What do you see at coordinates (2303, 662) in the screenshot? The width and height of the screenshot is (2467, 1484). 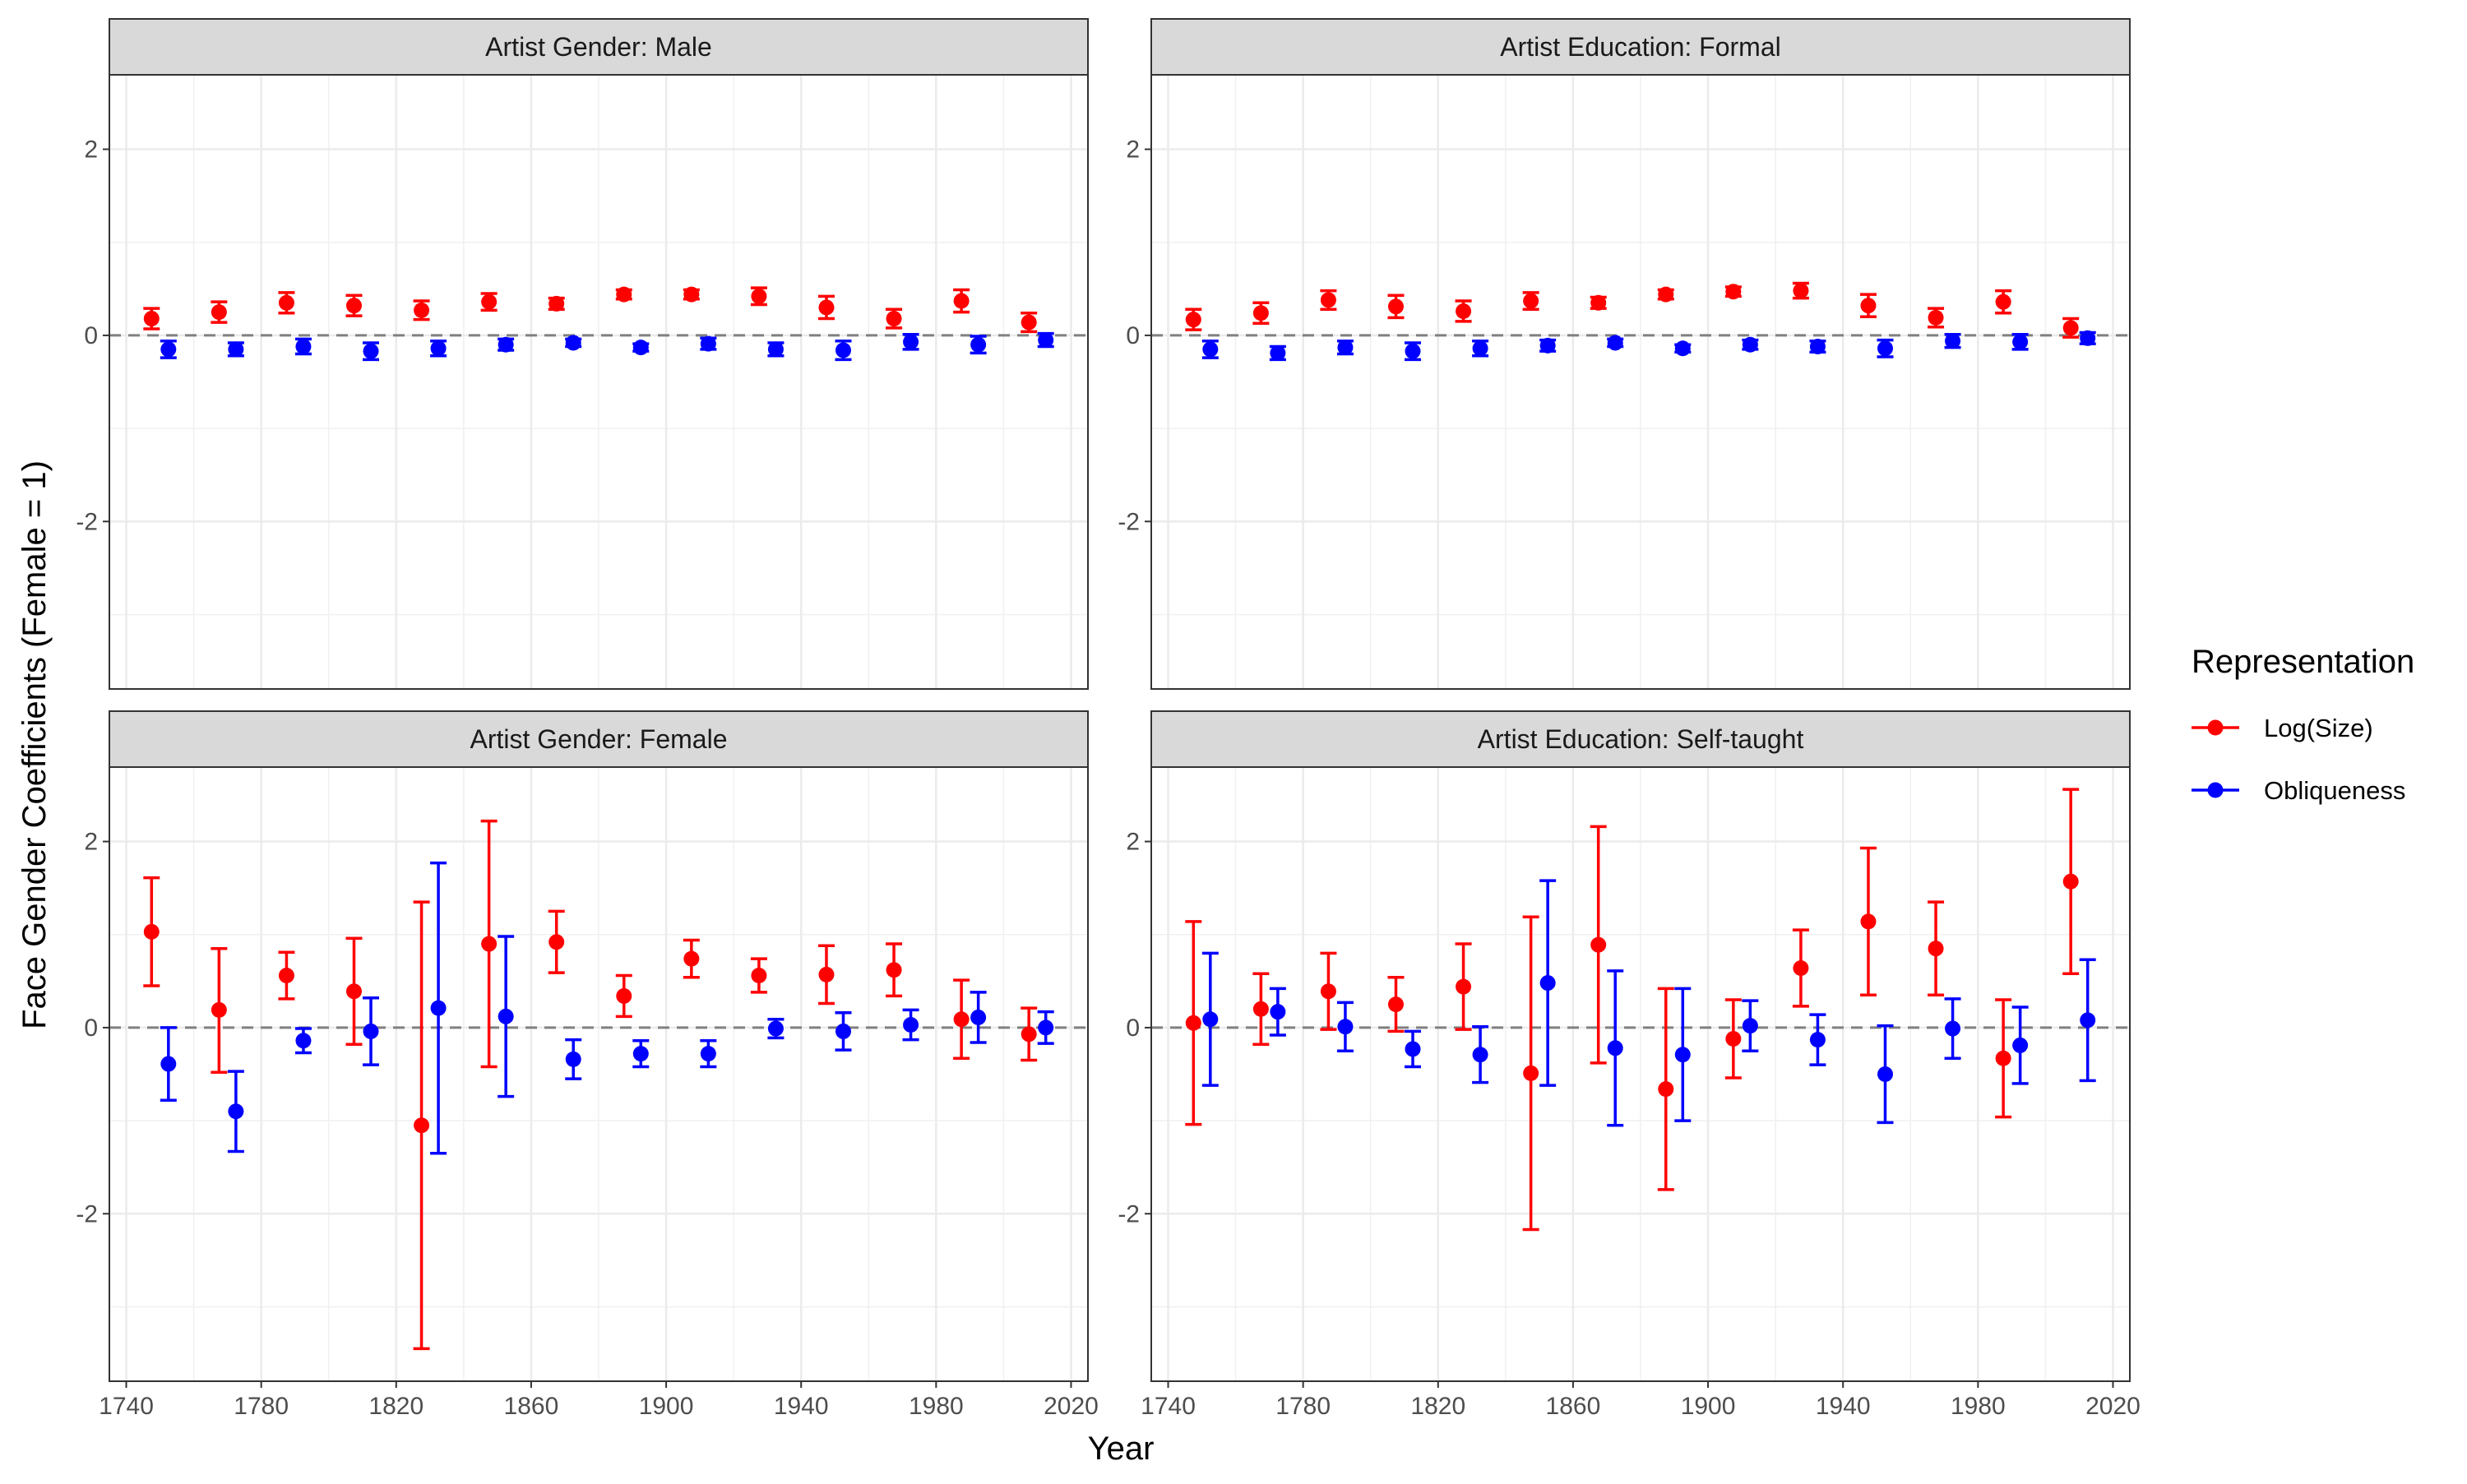 I see `legend-title: Representation` at bounding box center [2303, 662].